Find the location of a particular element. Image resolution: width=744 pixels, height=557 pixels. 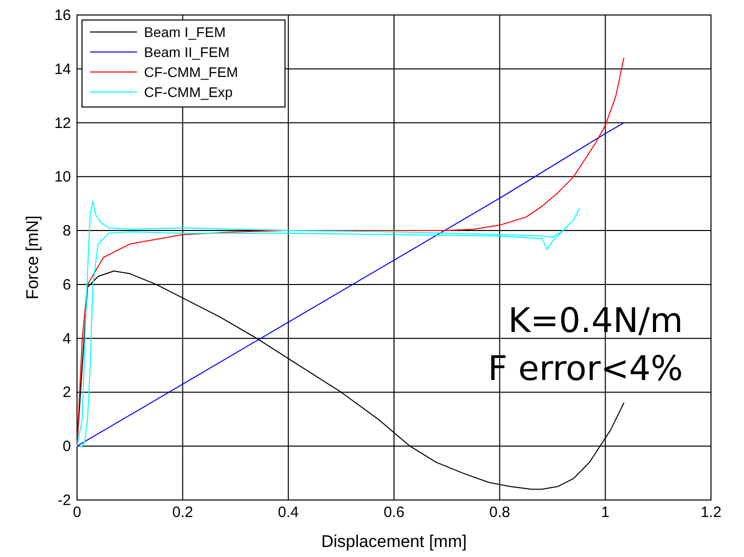

y-tick-label: 14 is located at coordinates (62, 69).